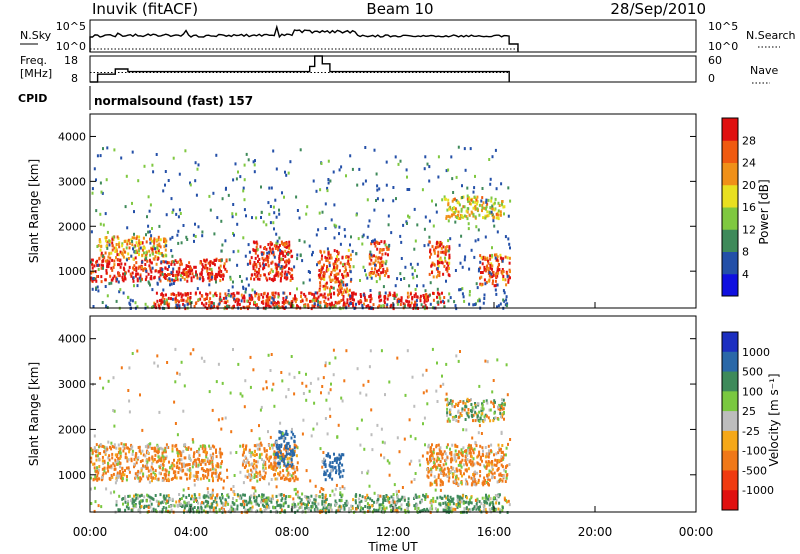 The image size is (800, 554). I want to click on power-colorbar-swatch, so click(730, 196).